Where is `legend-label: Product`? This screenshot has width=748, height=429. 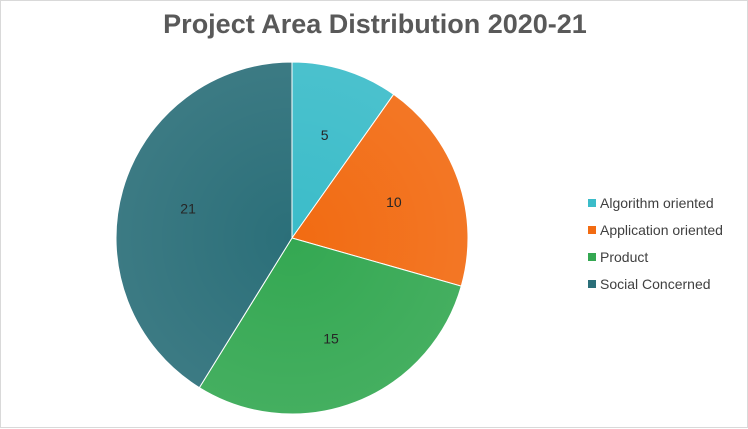
legend-label: Product is located at coordinates (624, 256).